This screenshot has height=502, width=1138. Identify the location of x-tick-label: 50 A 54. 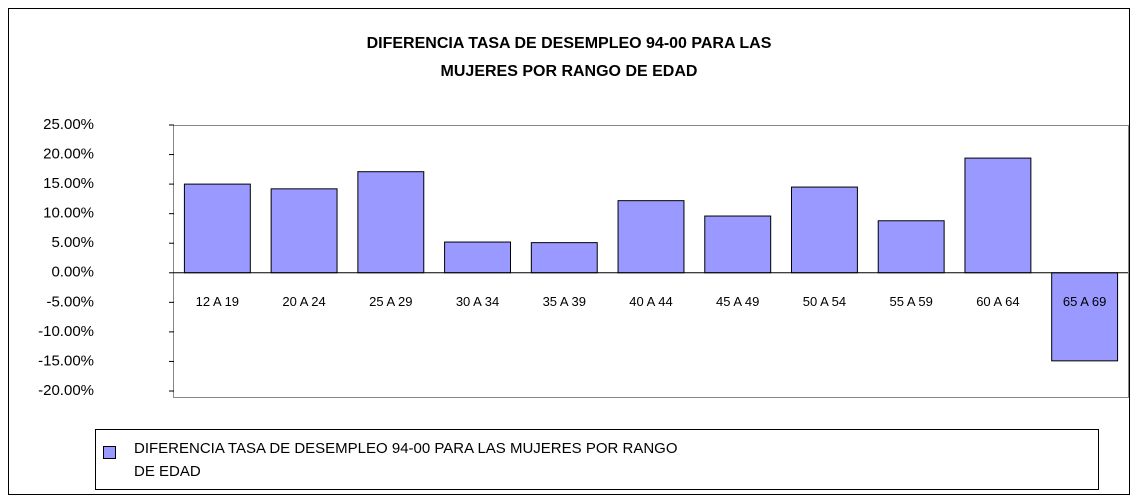
(824, 301).